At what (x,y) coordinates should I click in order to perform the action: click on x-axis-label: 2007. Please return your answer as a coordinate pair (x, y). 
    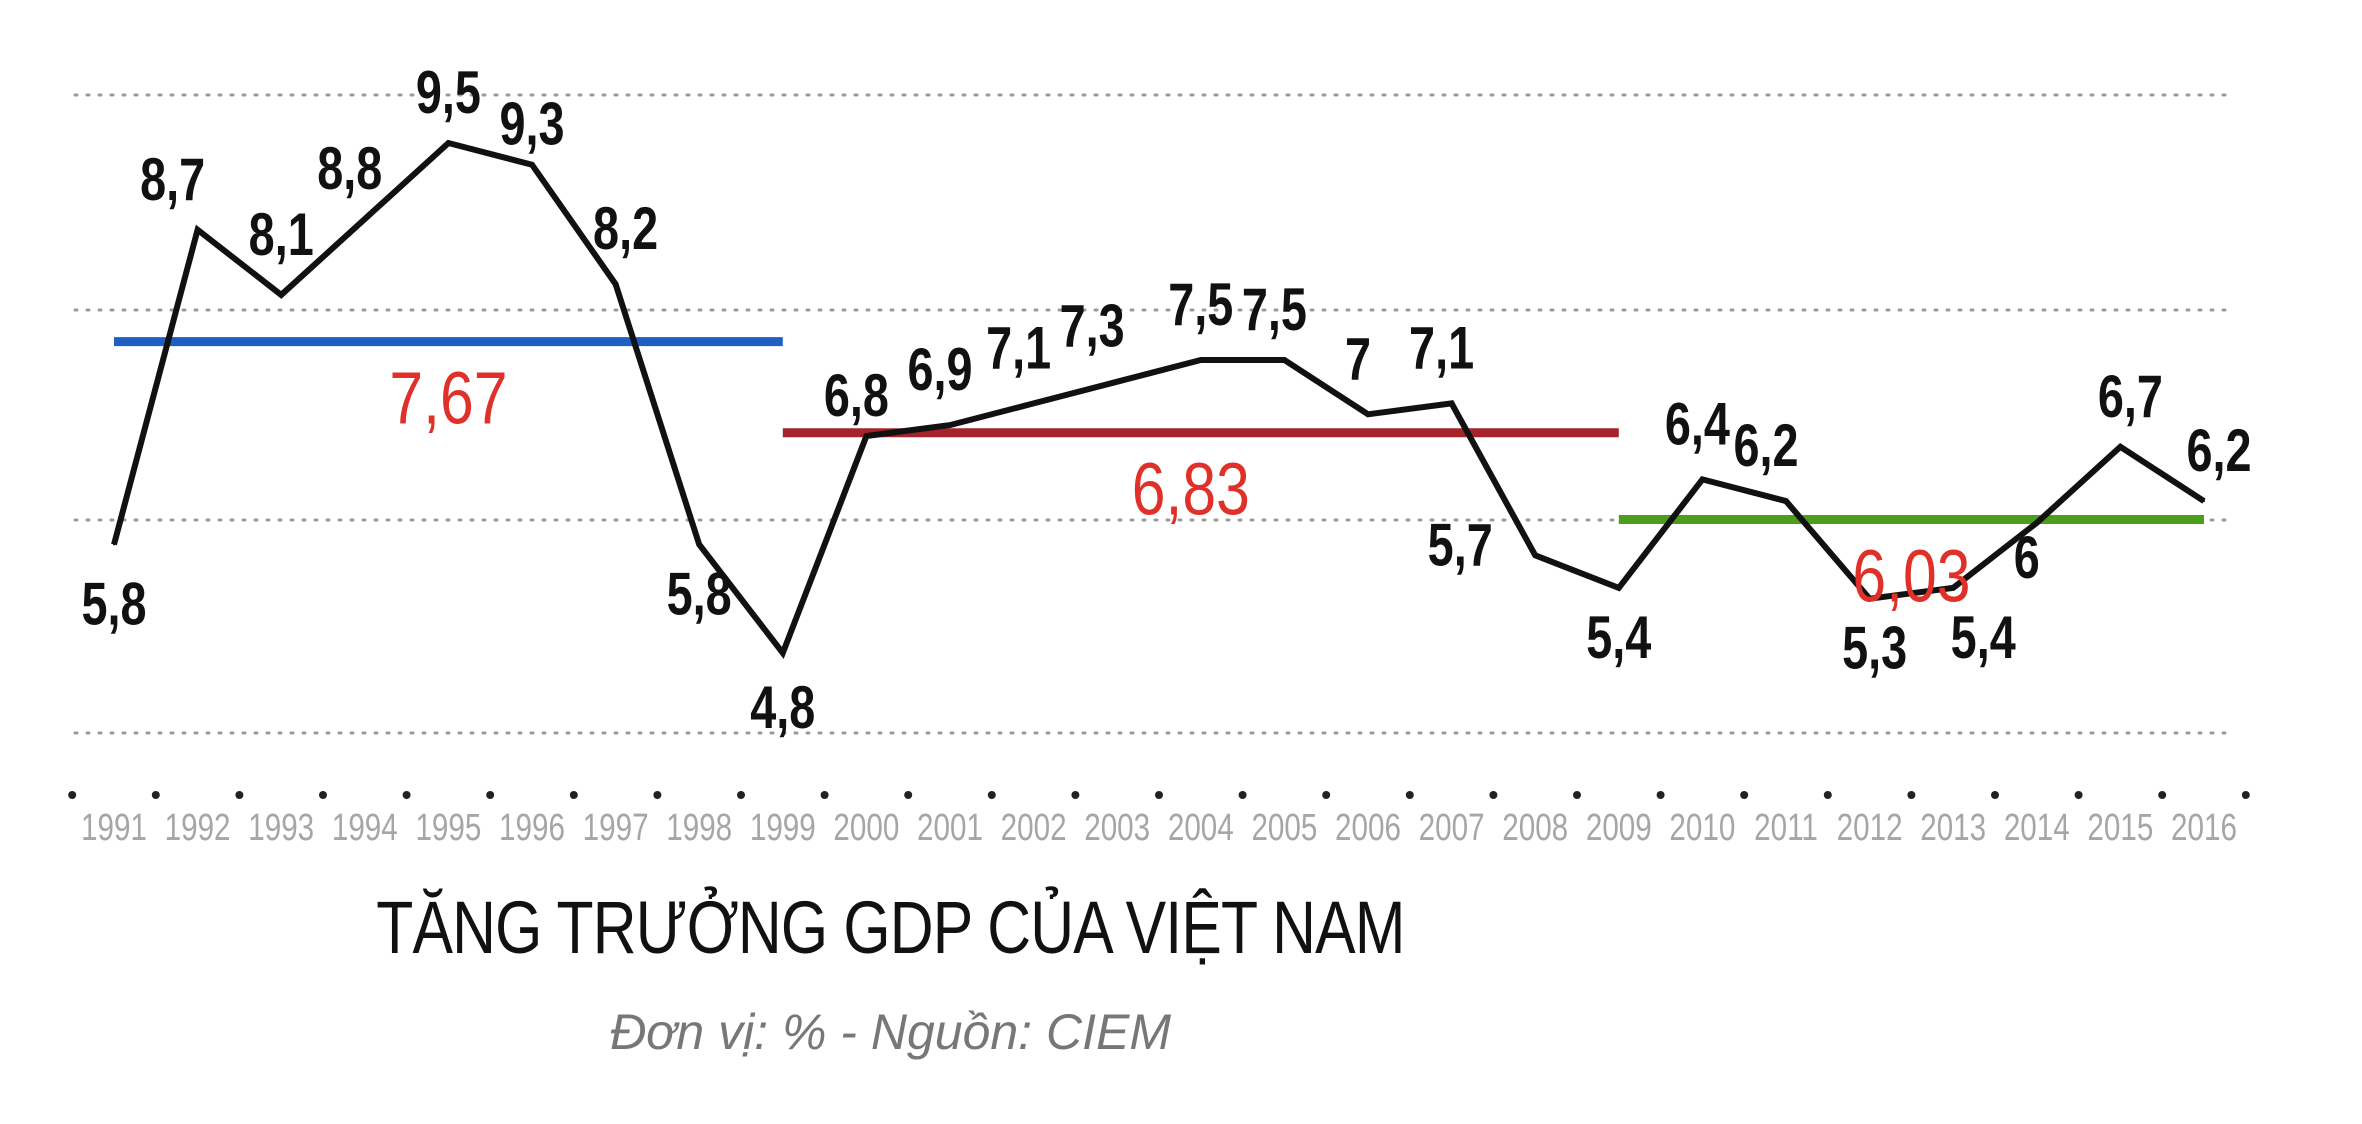
    Looking at the image, I should click on (1452, 828).